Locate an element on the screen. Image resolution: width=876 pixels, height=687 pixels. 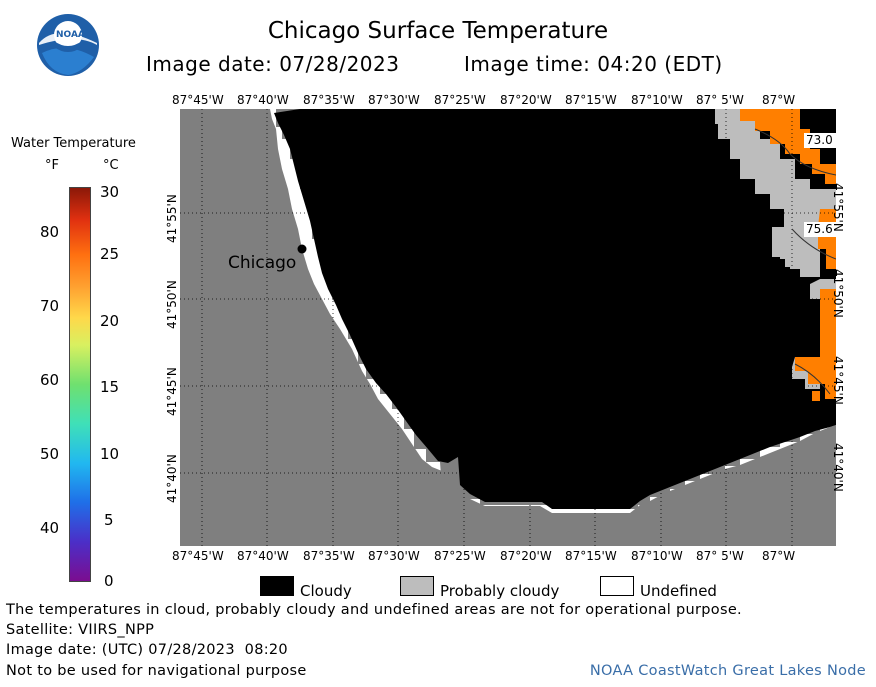
longitude-label-bottom: 87° 5'W is located at coordinates (720, 556).